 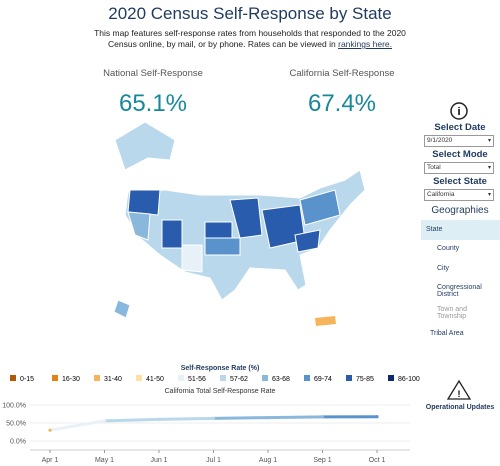 I want to click on control-label: Select Date, so click(x=460, y=127).